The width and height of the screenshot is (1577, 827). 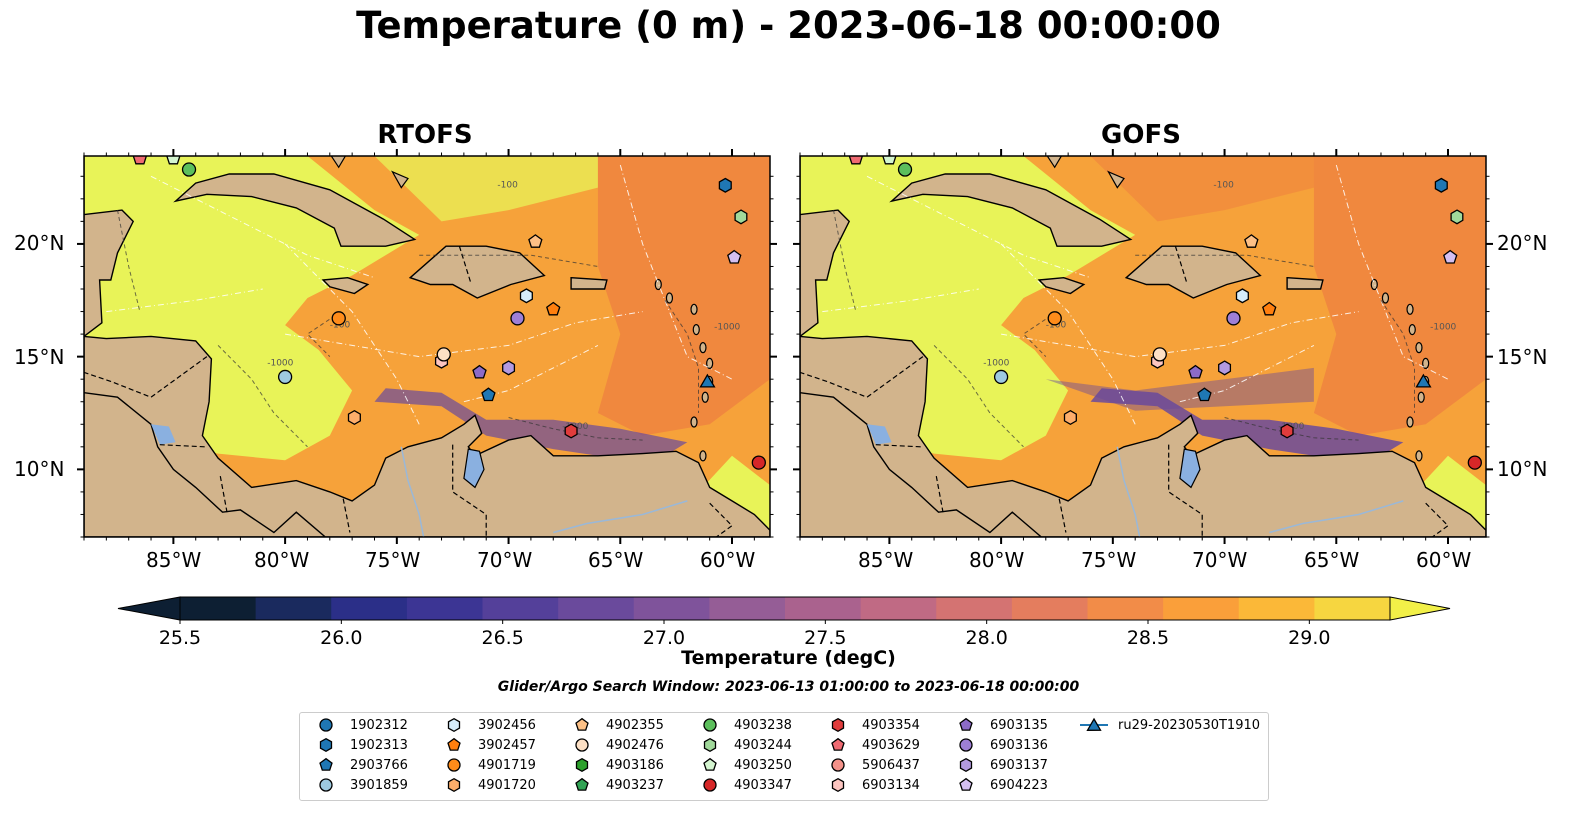 I want to click on legend-entry: ru29-20230530T1910, so click(x=1169, y=725).